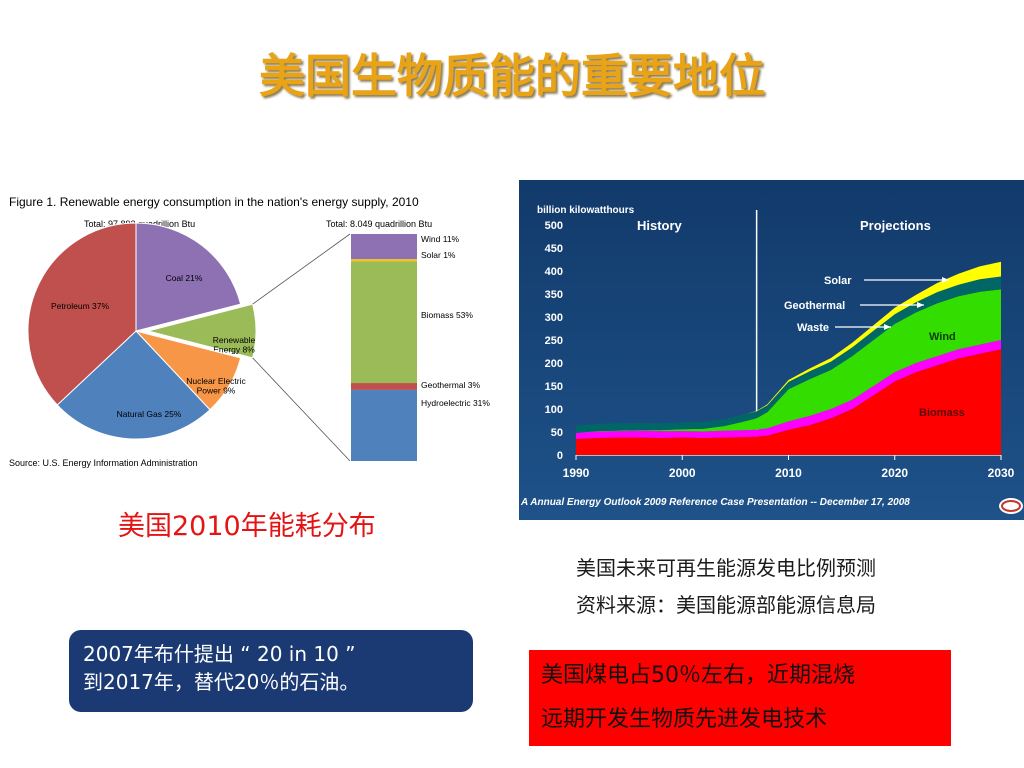 The width and height of the screenshot is (1024, 768). Describe the element at coordinates (219, 654) in the screenshot. I see `policy-line-1: 2007年布什提出 “ 20 in 10 ”` at that location.